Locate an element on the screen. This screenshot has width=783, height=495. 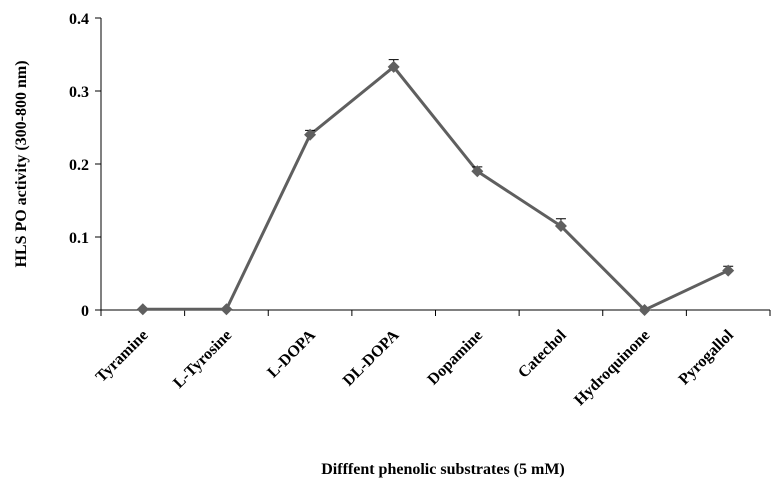
y-axis-label: HLS PO activity (300-800 nm) is located at coordinates (21, 163).